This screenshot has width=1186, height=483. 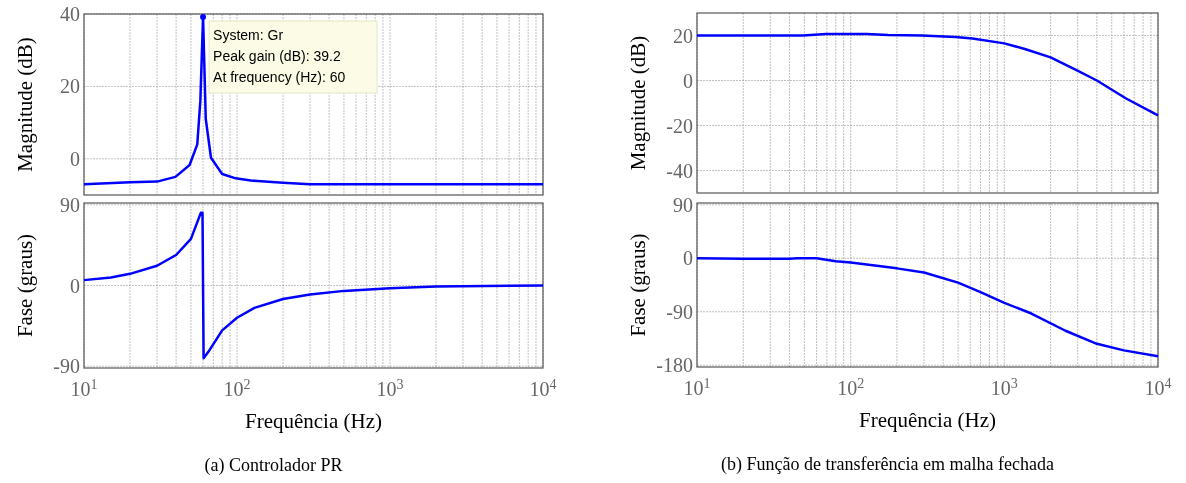 What do you see at coordinates (674, 365) in the screenshot?
I see `y-tick-label: -180` at bounding box center [674, 365].